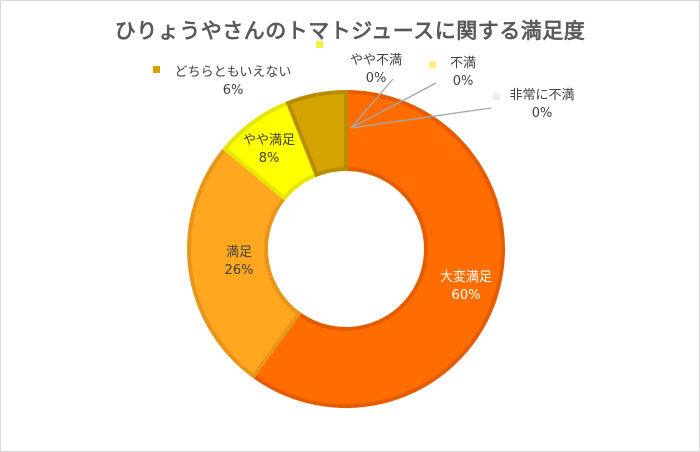 Image resolution: width=700 pixels, height=452 pixels. I want to click on label-category-6: 非常に不満, so click(541, 95).